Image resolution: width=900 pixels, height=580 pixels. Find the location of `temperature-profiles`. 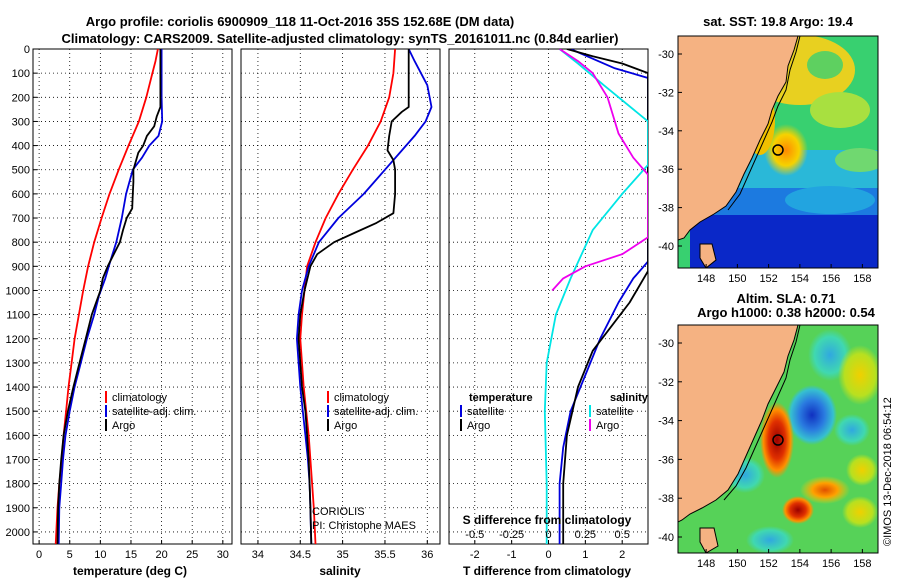

temperature-profiles is located at coordinates (109, 296).